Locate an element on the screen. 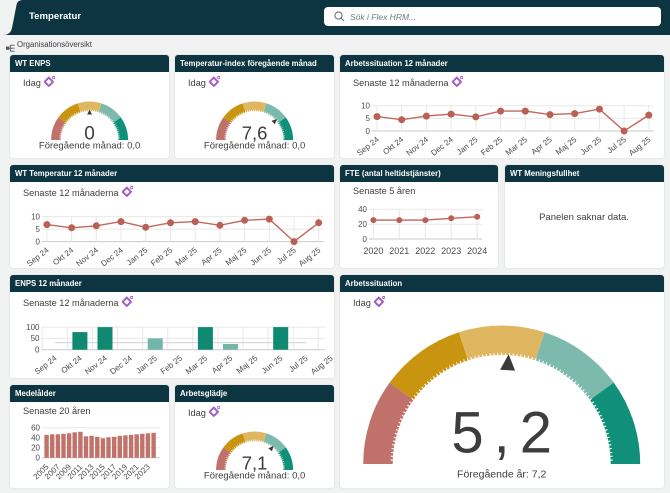 Image resolution: width=670 pixels, height=493 pixels. svg-text: 2021 is located at coordinates (399, 251).